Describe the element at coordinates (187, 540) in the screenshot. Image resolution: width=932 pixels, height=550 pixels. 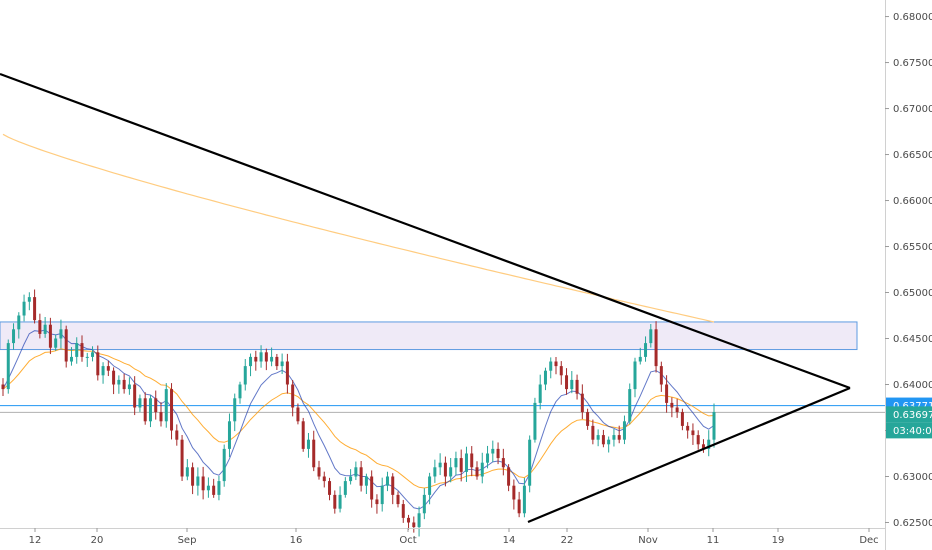
I see `x-tick-label: Sep` at that location.